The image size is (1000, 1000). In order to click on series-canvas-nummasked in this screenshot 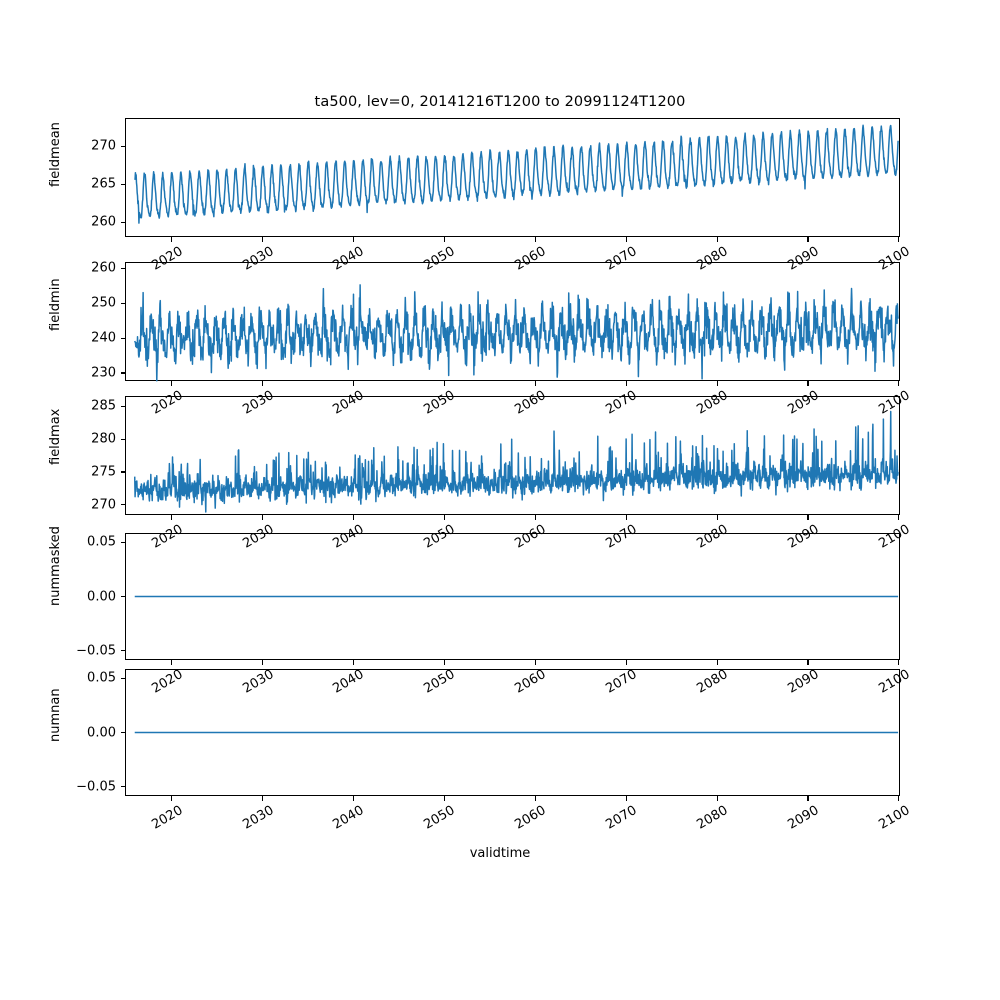, I will do `click(512, 596)`.